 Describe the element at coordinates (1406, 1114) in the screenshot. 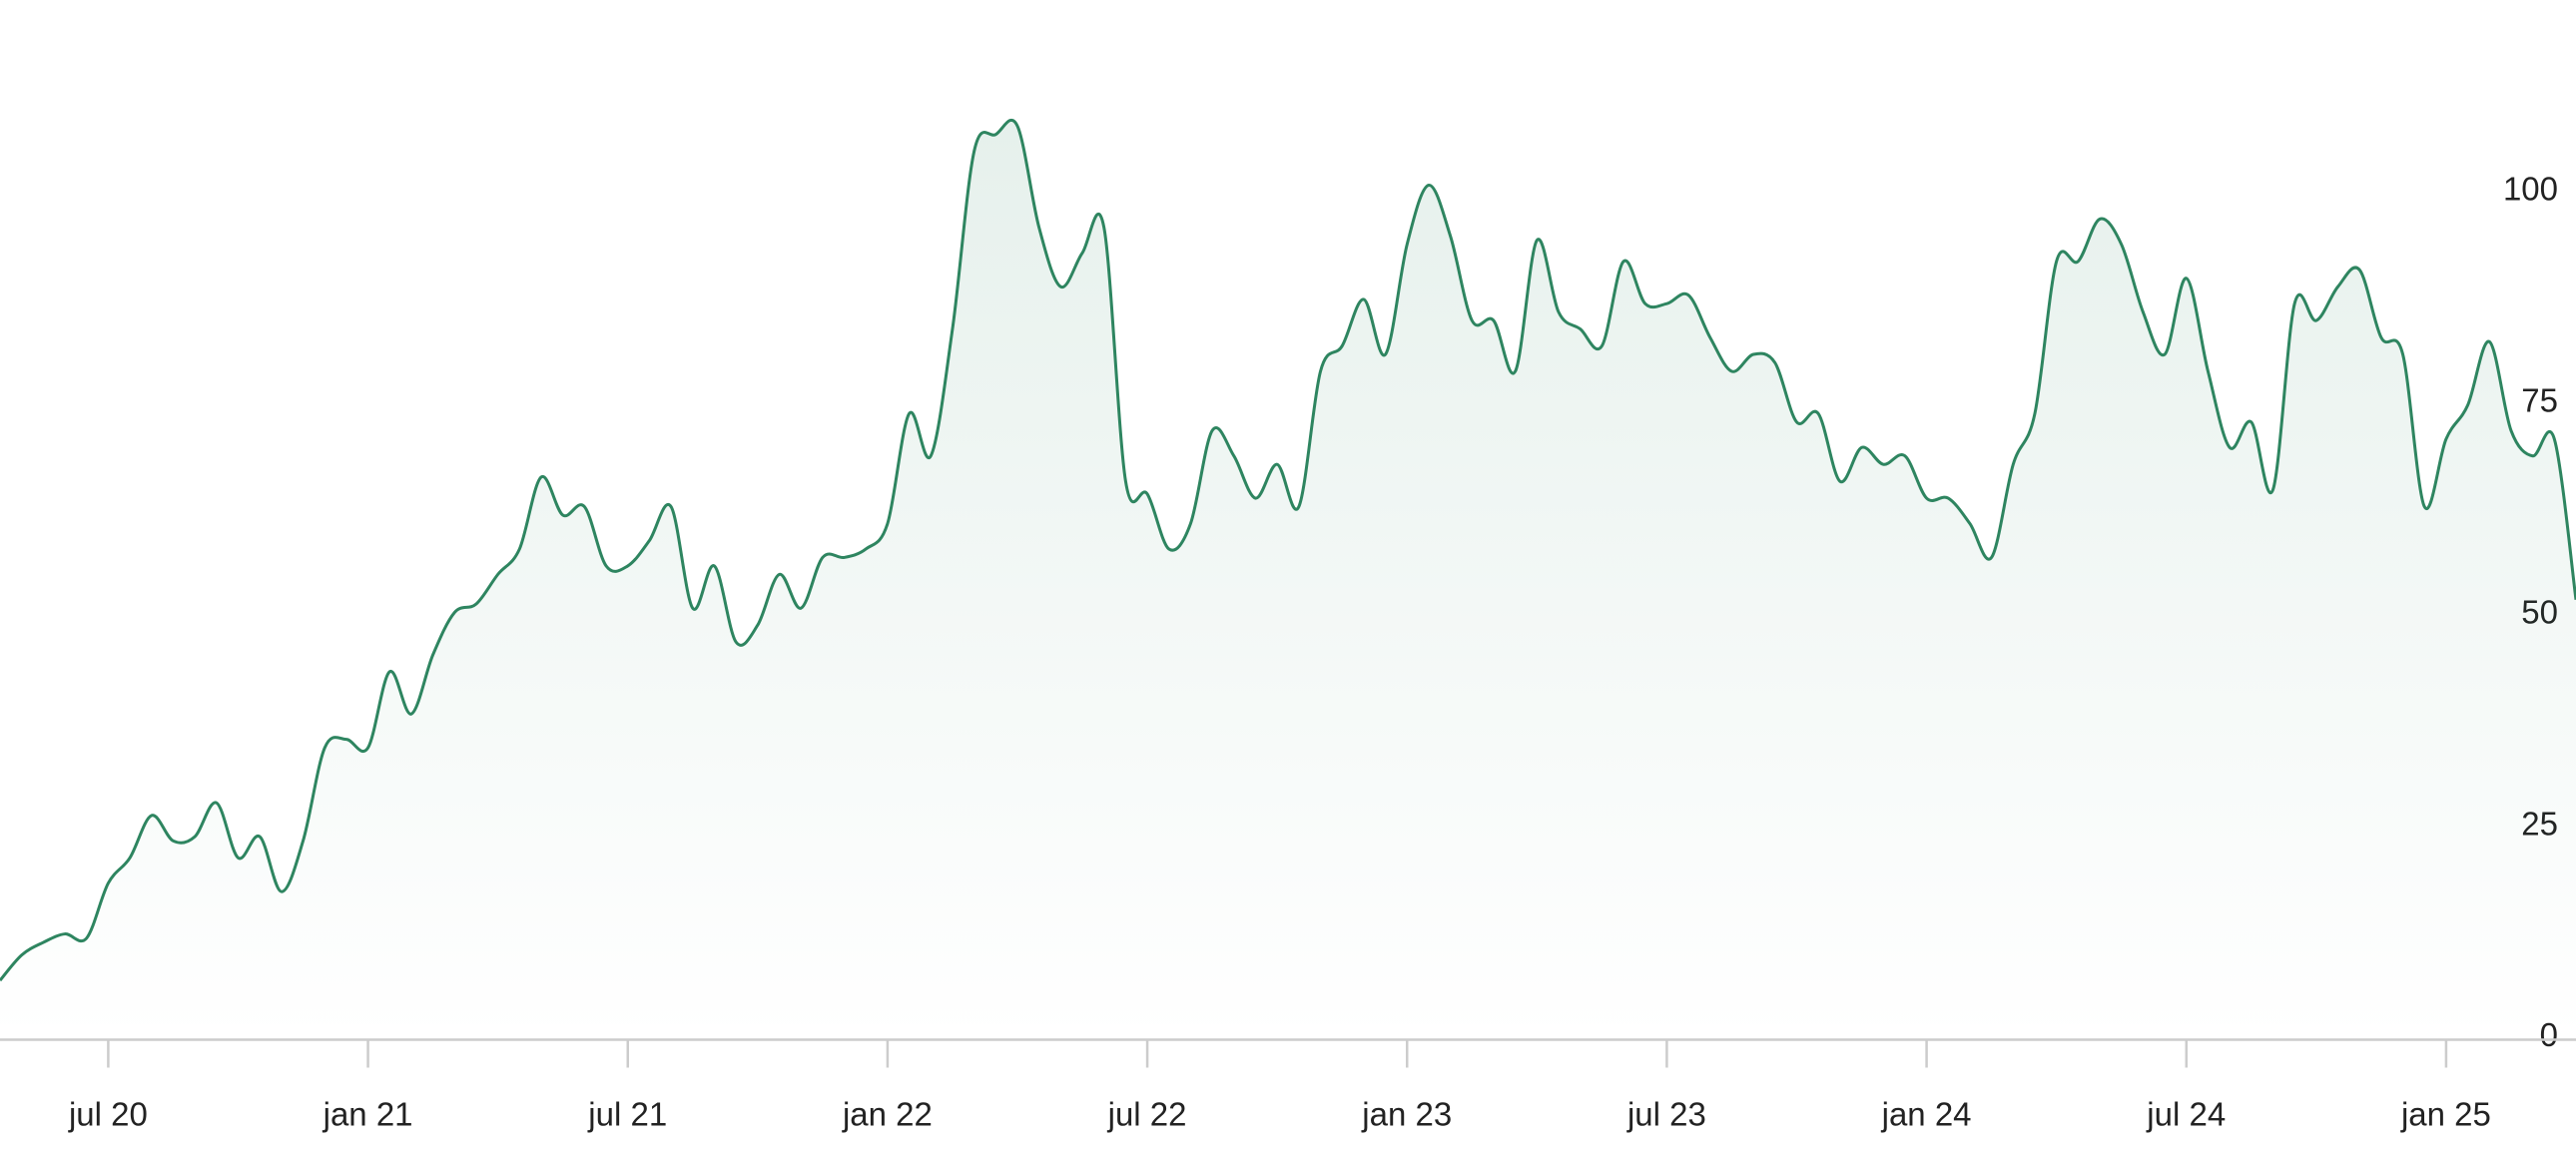

I see `x-tick-label: jan 23` at that location.